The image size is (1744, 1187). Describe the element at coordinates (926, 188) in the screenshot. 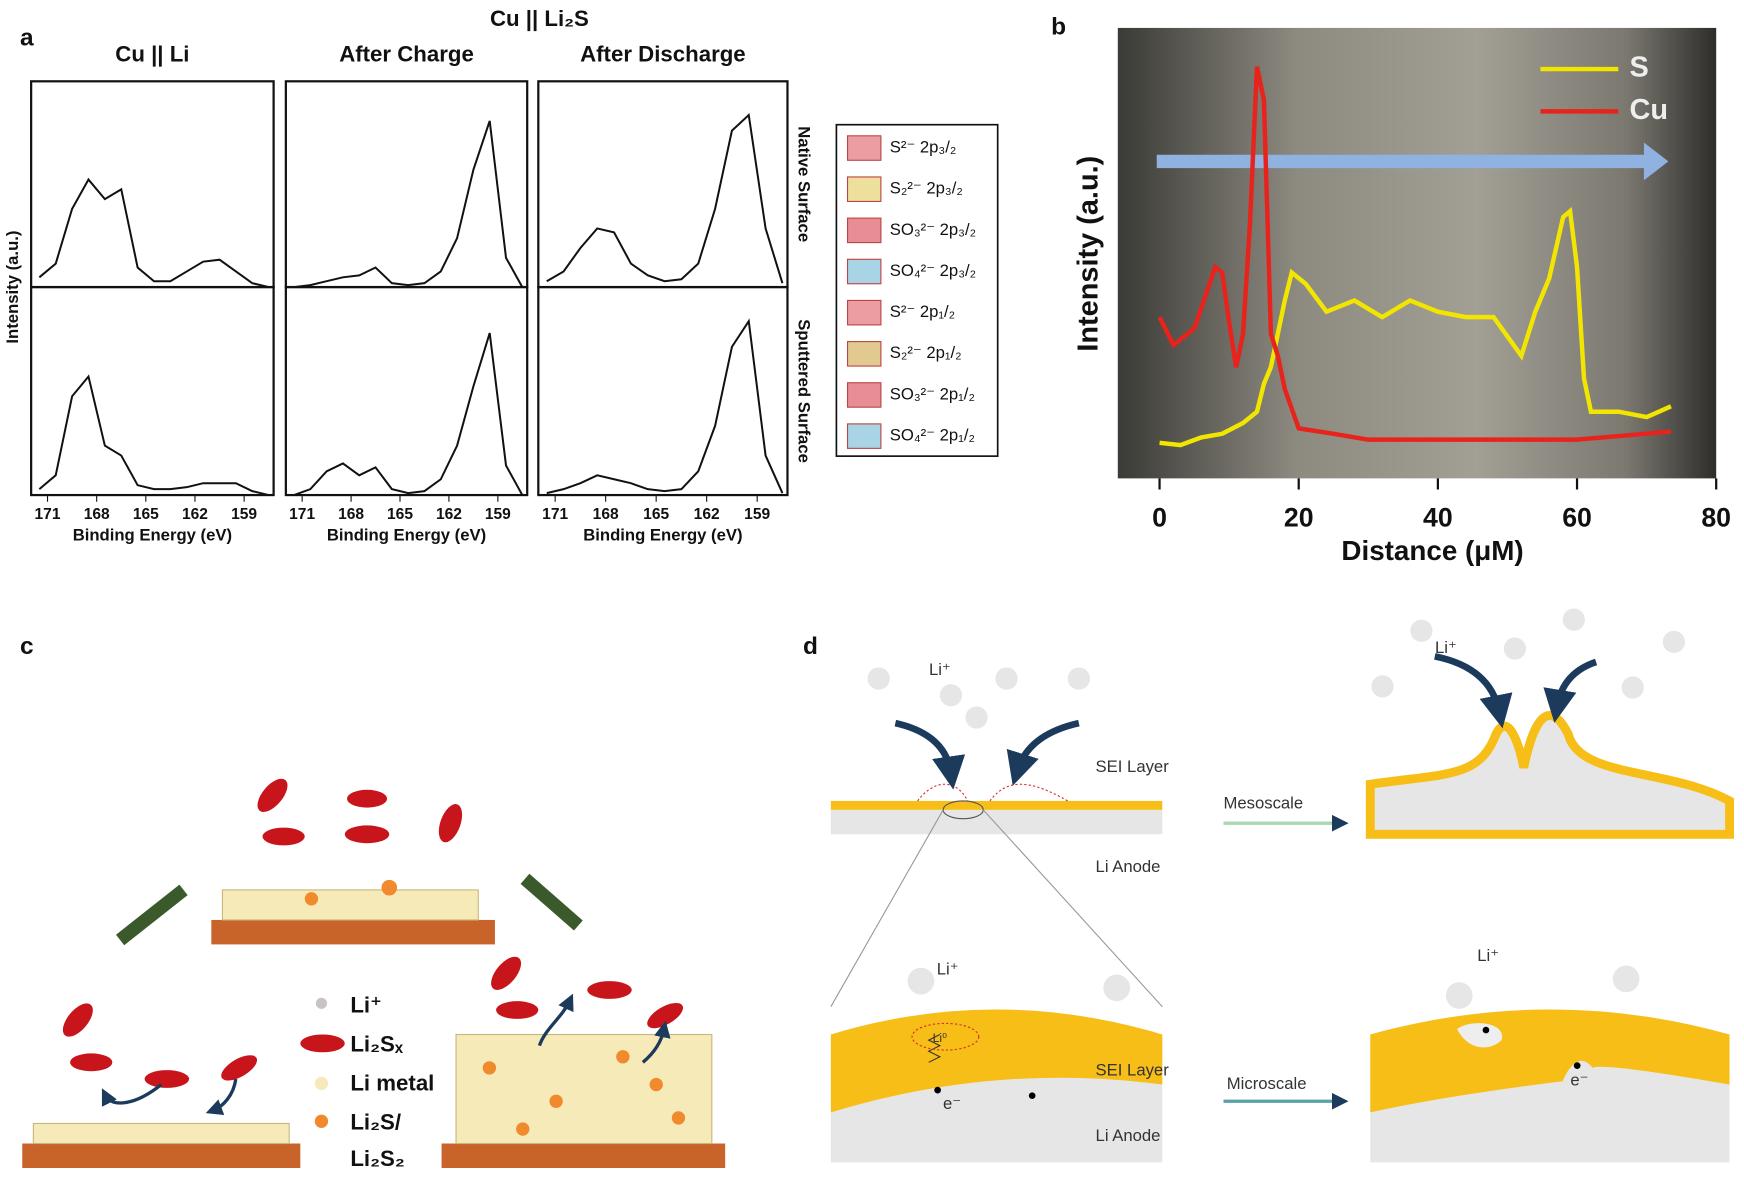

I see `legend-text: S₂²⁻ 2p₃/₂` at that location.